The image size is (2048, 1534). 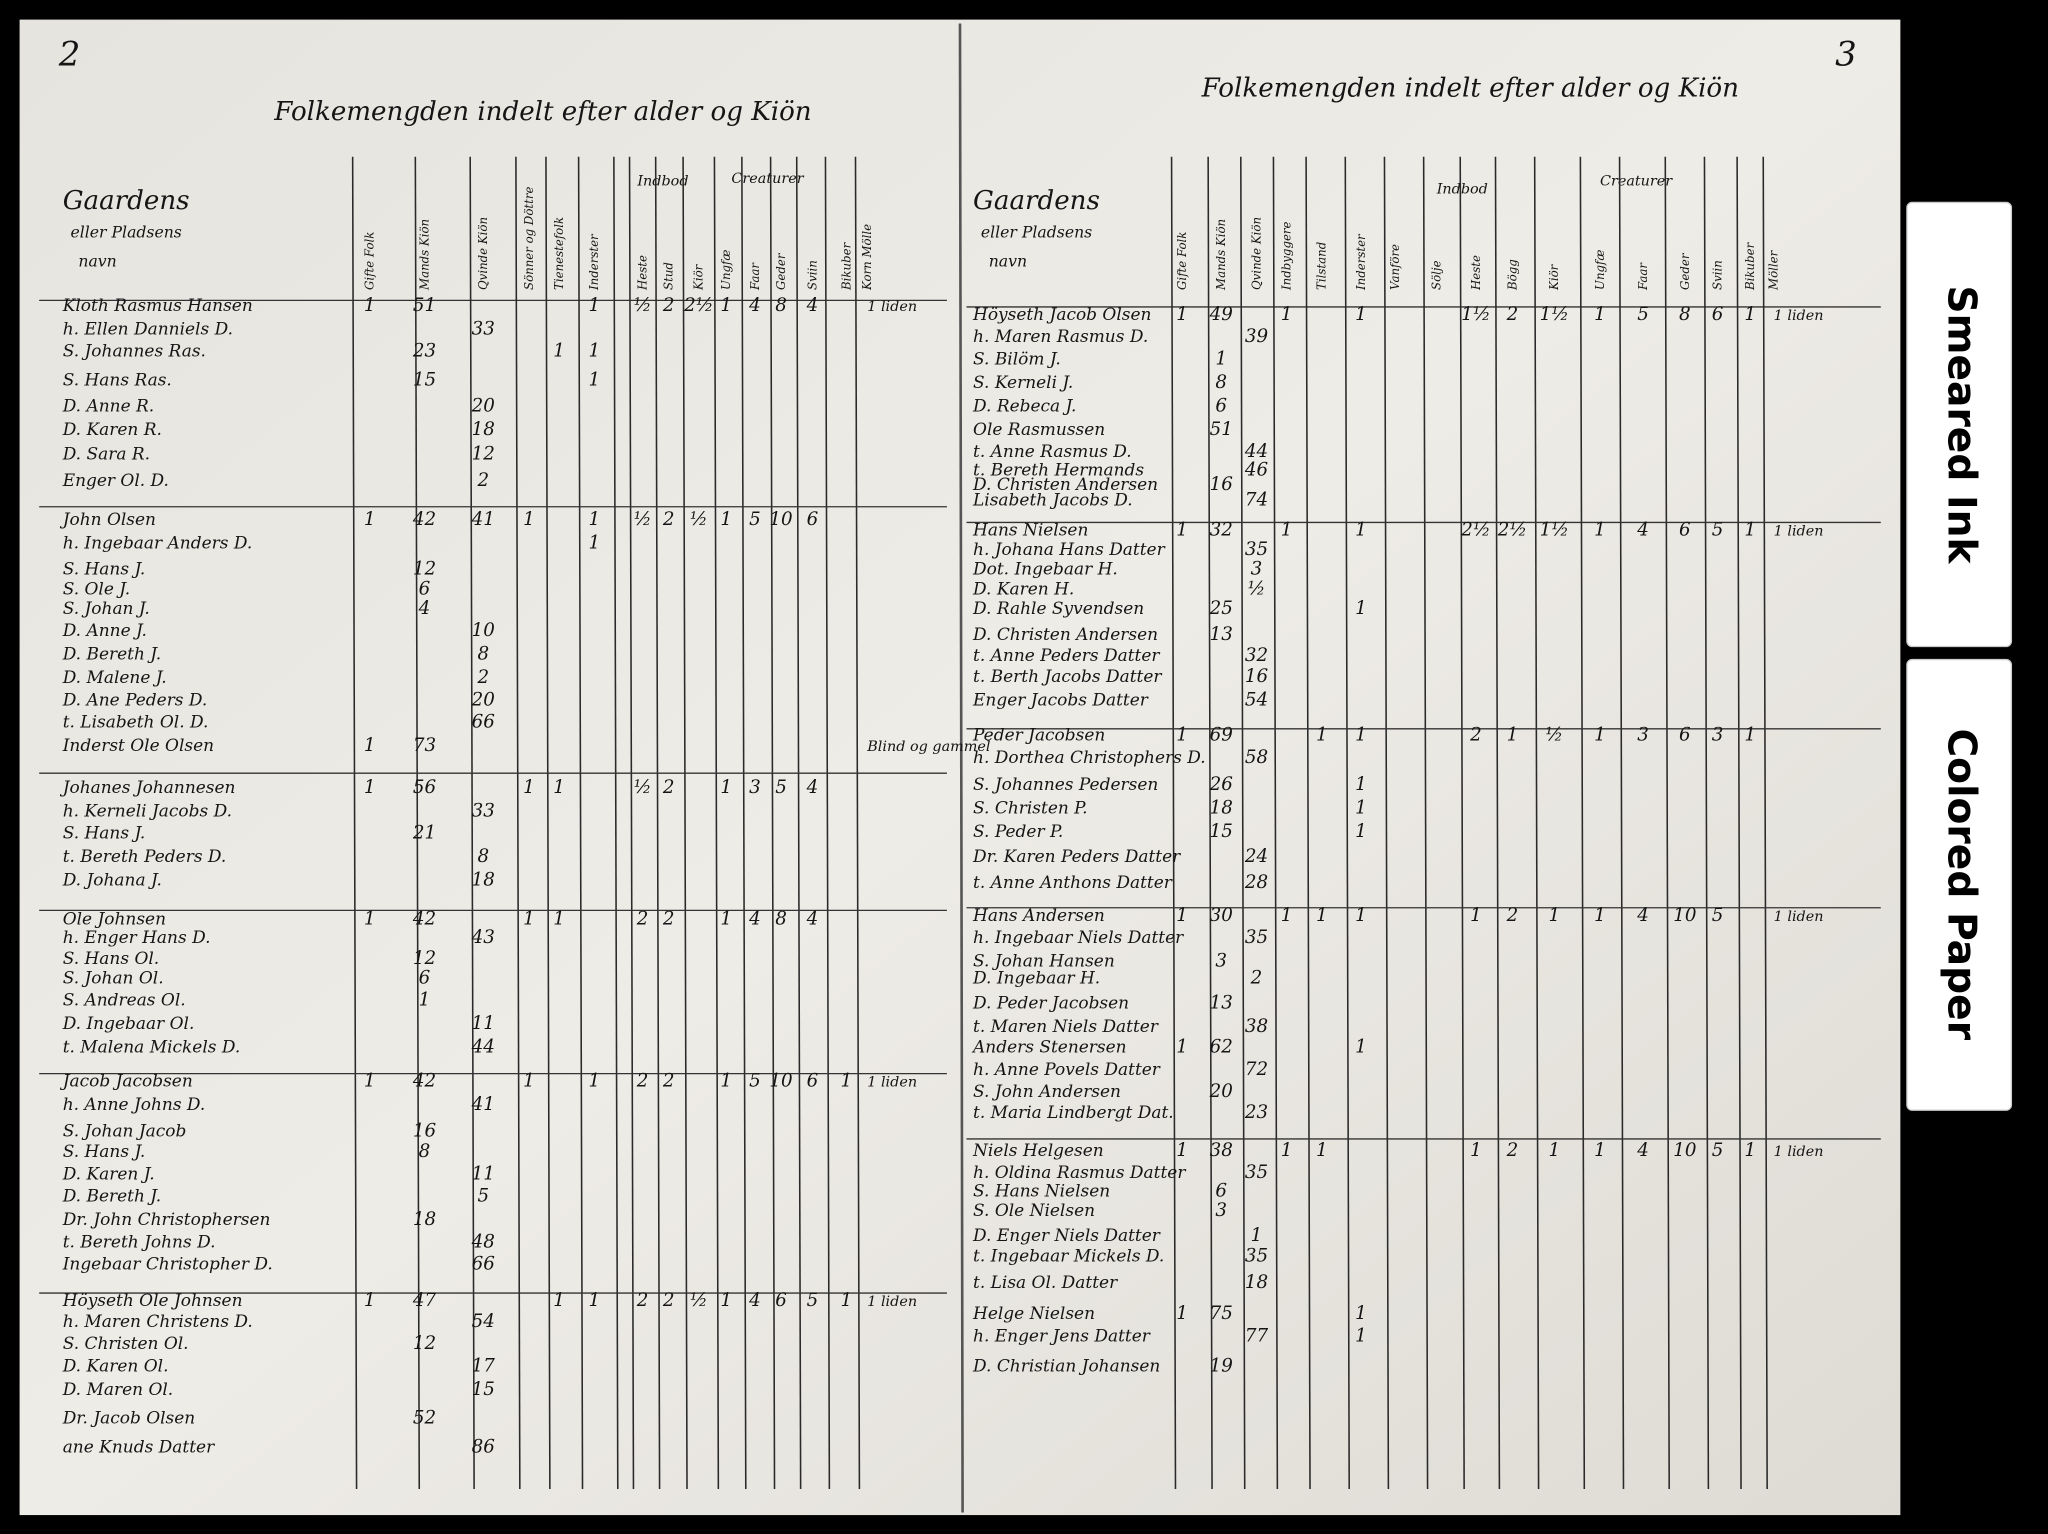 What do you see at coordinates (1222, 1365) in the screenshot?
I see `cell-value: 19` at bounding box center [1222, 1365].